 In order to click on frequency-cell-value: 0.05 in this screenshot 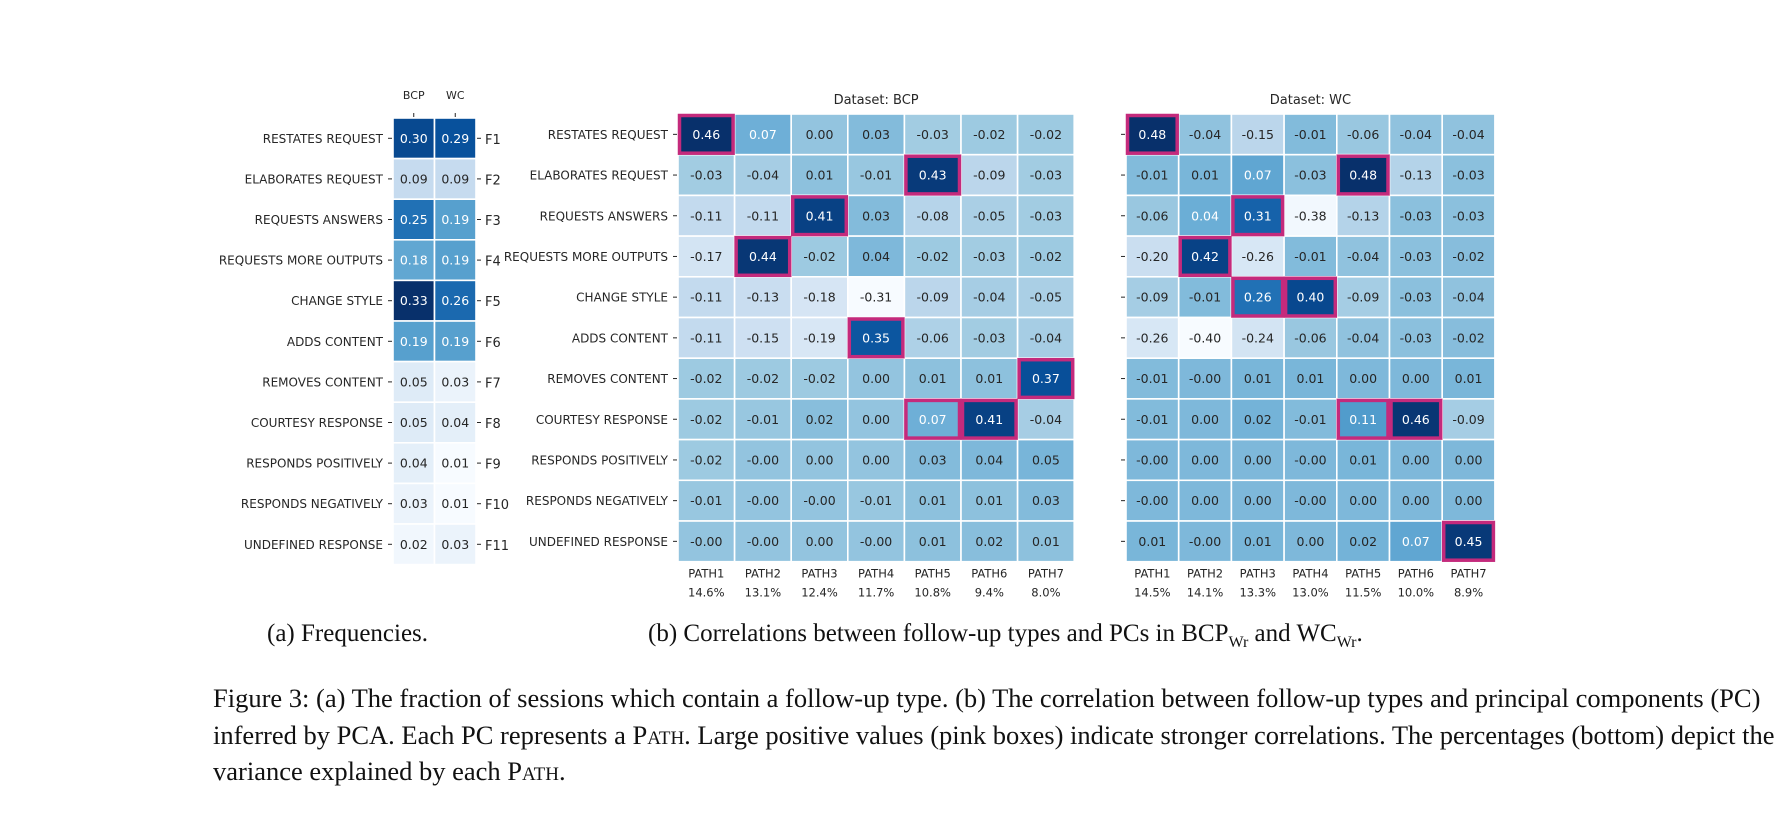, I will do `click(414, 422)`.